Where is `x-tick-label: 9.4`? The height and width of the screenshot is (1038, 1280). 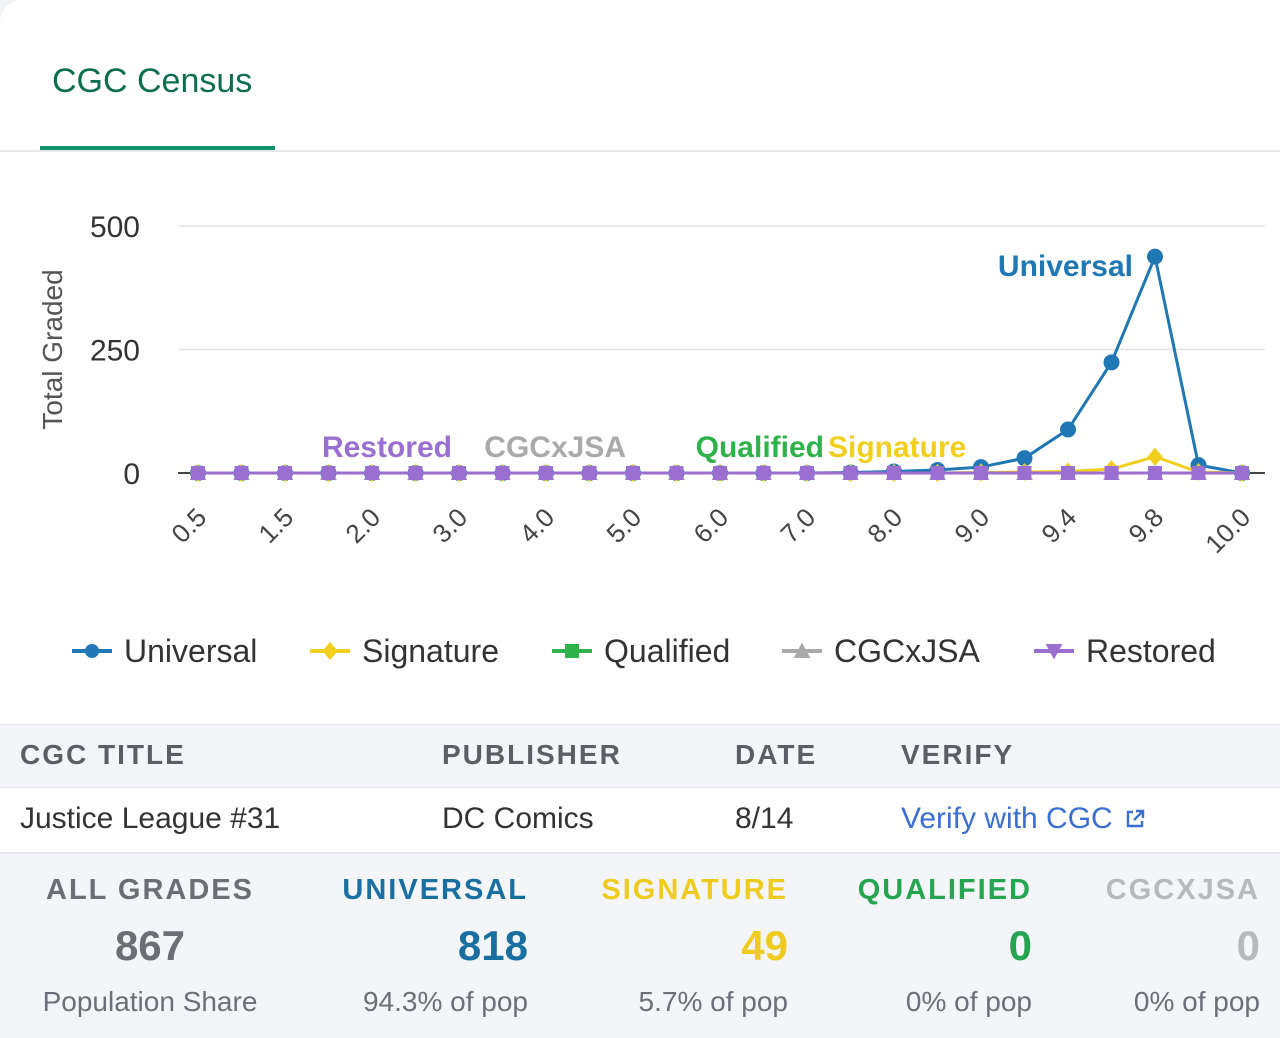 x-tick-label: 9.4 is located at coordinates (1058, 525).